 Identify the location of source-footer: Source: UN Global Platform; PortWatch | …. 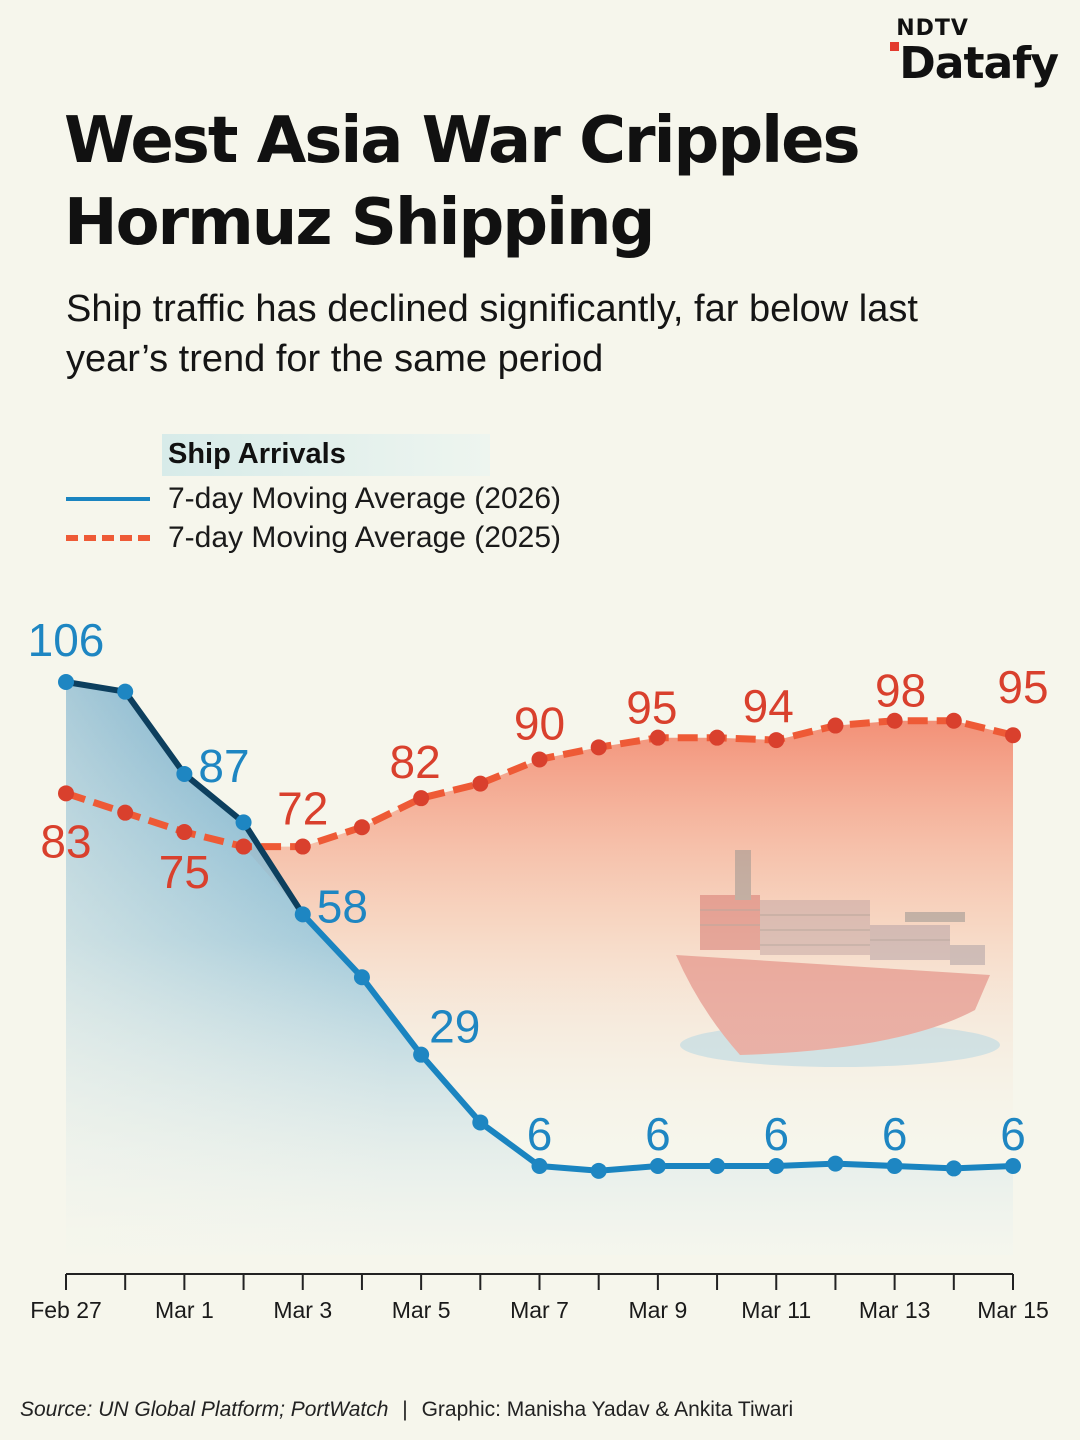
(406, 1410).